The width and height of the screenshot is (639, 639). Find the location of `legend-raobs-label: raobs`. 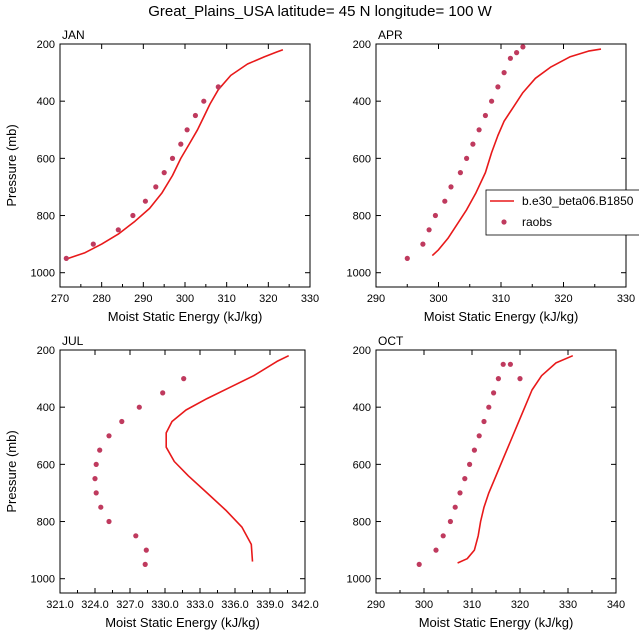

legend-raobs-label: raobs is located at coordinates (537, 222).